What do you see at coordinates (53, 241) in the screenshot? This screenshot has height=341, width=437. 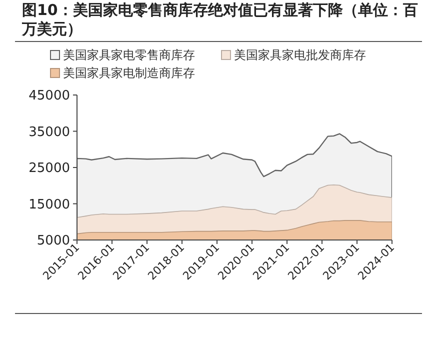 I see `y-tick-label: 5000` at bounding box center [53, 241].